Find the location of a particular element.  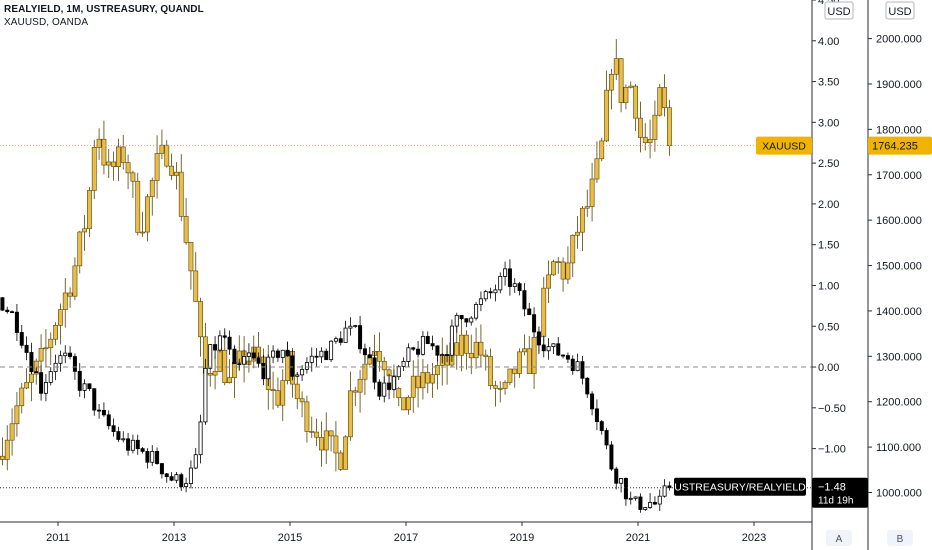

scale-b-button is located at coordinates (900, 538).